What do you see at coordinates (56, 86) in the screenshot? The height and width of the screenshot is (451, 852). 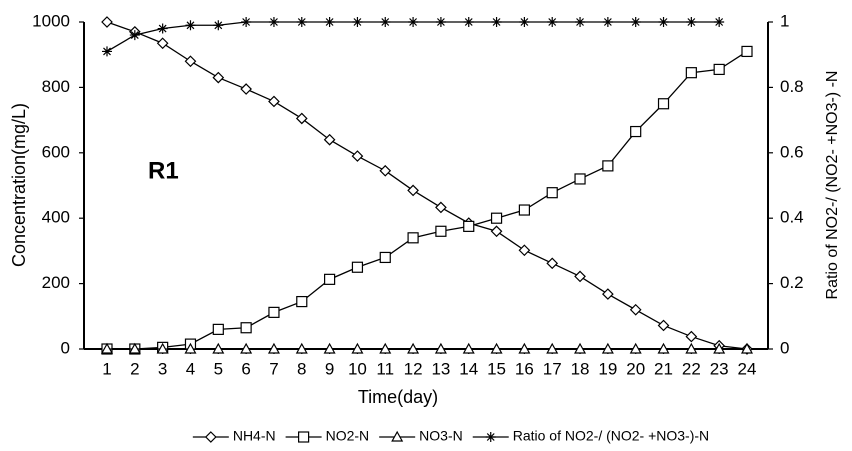 I see `y-tick-label: 800` at bounding box center [56, 86].